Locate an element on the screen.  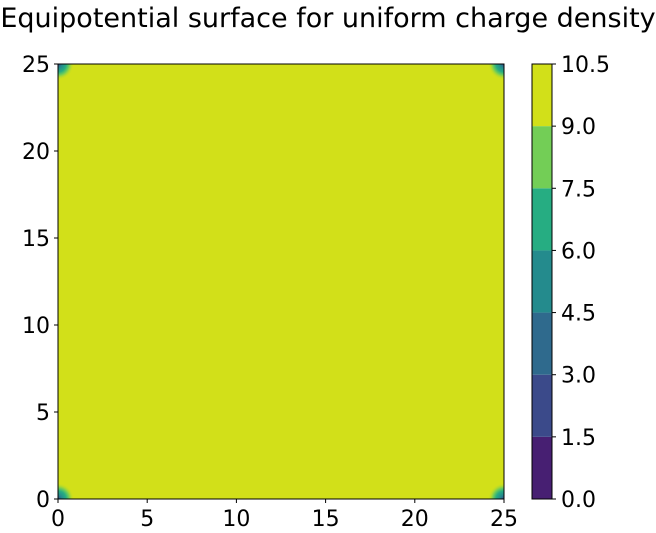
x-tick-label: 20 is located at coordinates (415, 519).